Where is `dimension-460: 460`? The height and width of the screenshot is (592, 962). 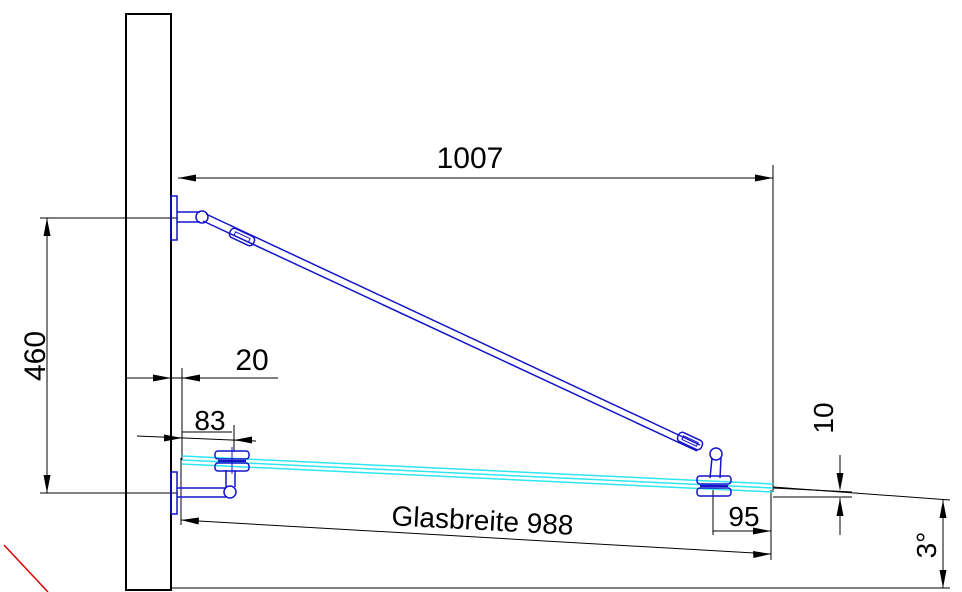
dimension-460: 460 is located at coordinates (98, 355).